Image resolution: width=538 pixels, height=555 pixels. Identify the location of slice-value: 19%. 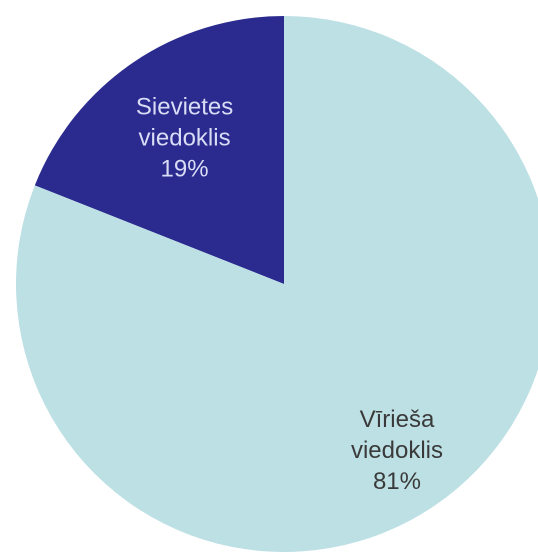
(185, 169).